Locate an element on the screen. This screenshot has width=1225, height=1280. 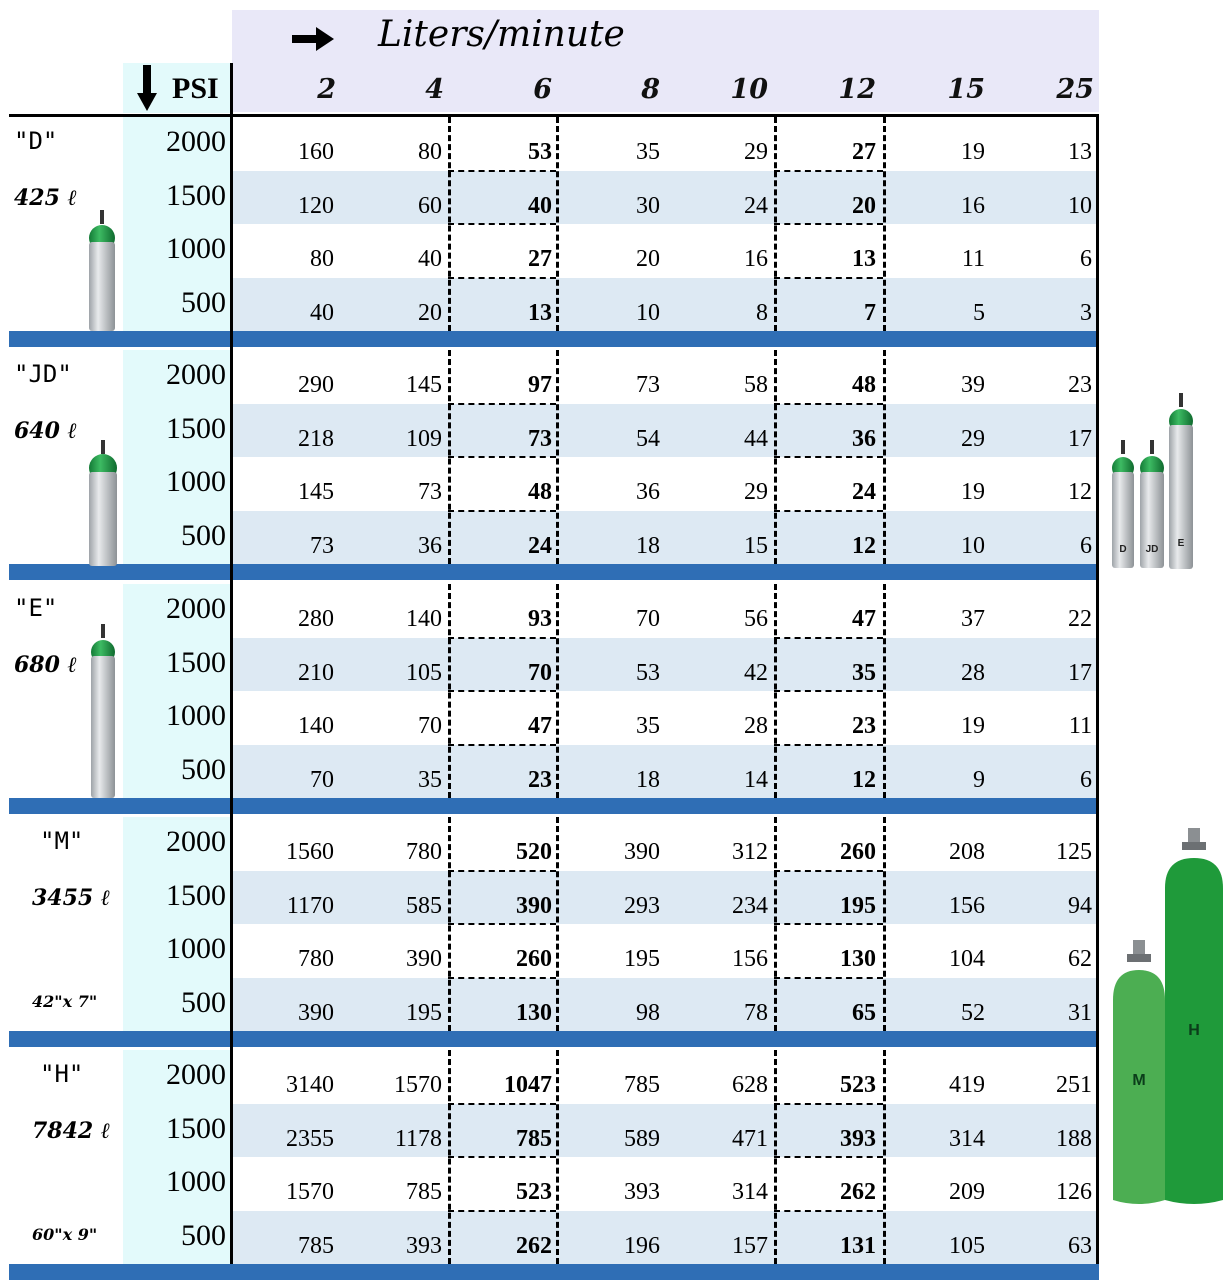
duration-cell: 585 is located at coordinates (424, 905).